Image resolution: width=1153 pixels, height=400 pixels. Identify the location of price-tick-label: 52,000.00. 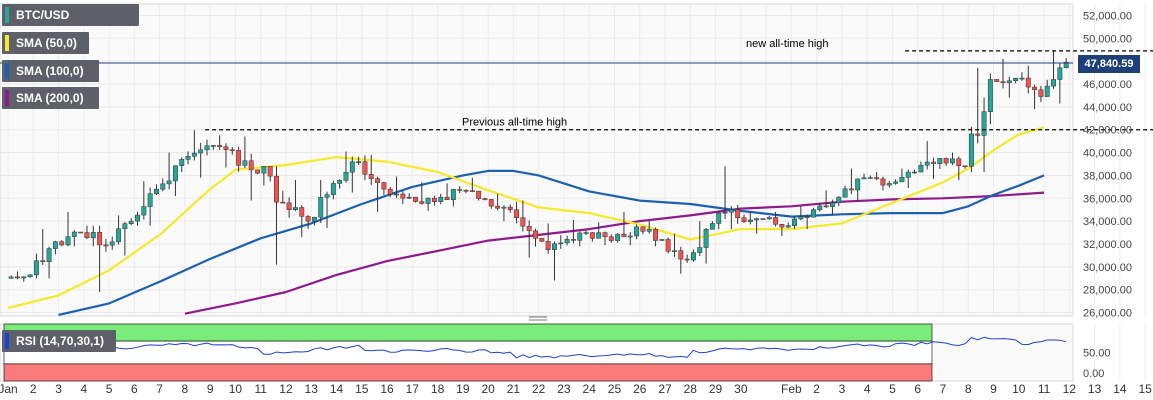
(1107, 16).